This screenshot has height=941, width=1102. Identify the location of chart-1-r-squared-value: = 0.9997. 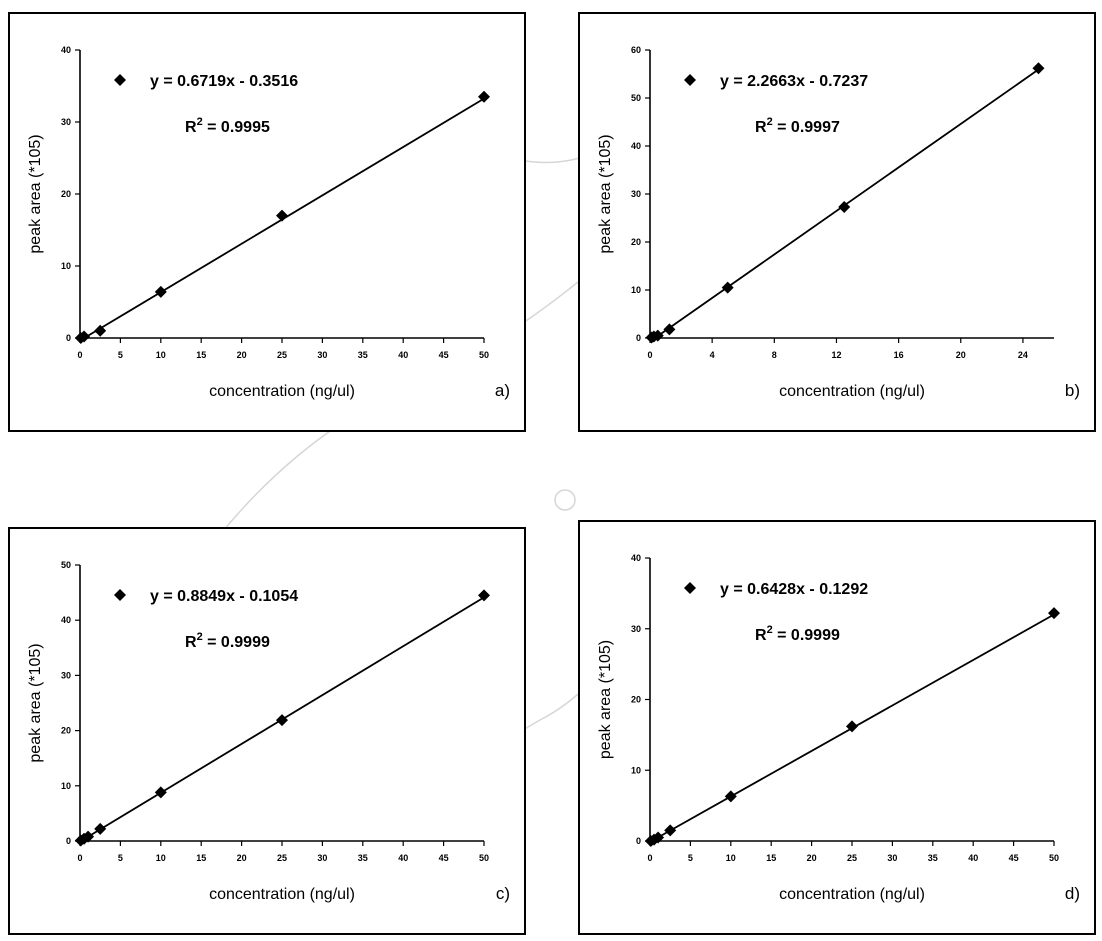
(806, 127).